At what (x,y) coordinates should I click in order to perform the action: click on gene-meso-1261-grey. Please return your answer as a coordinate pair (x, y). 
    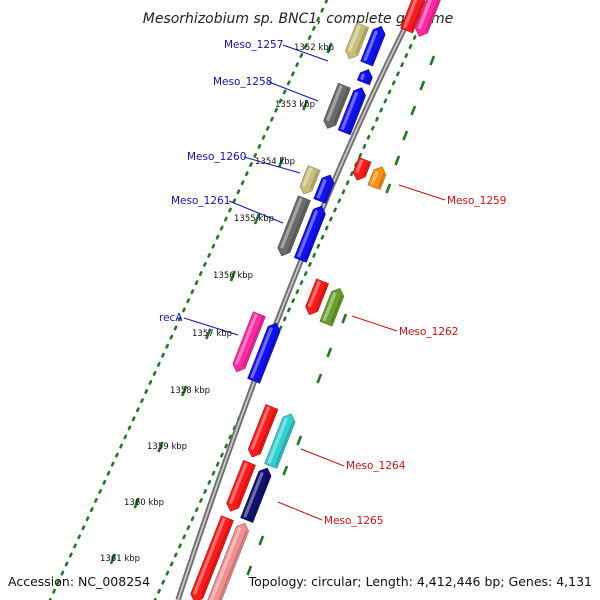
    Looking at the image, I should click on (294, 226).